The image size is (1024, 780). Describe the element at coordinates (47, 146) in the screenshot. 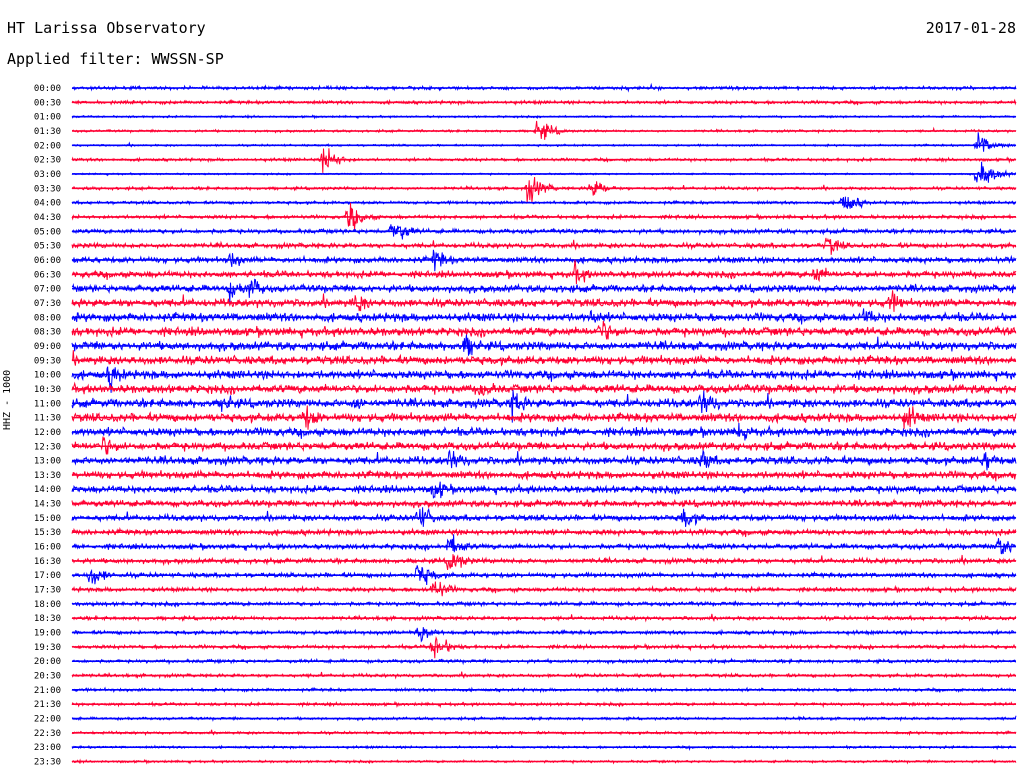

I see `row-label-0200: 02:00` at that location.